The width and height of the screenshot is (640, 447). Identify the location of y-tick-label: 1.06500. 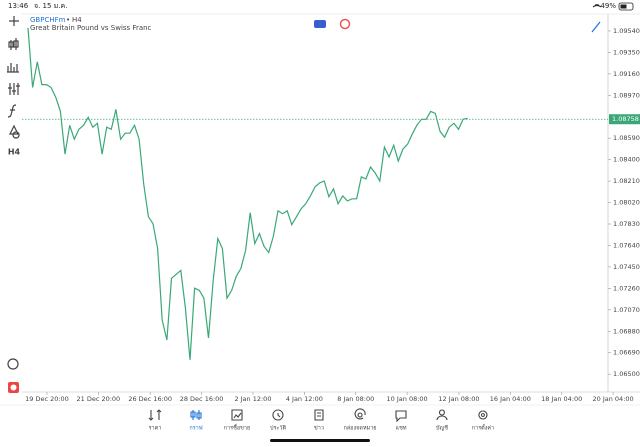
(626, 374).